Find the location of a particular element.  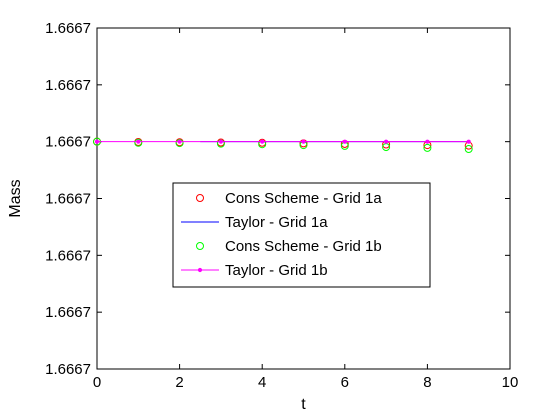

x-tick-label: 2 is located at coordinates (179, 382).